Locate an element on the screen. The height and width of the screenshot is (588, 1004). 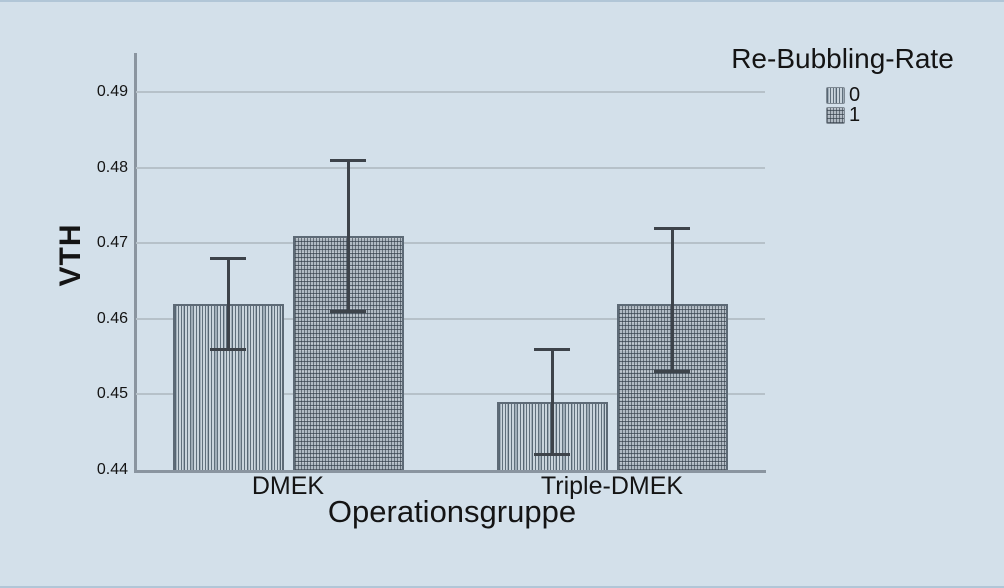
error-bar-triple-dmek-rate-1-cap-bottom is located at coordinates (672, 372).